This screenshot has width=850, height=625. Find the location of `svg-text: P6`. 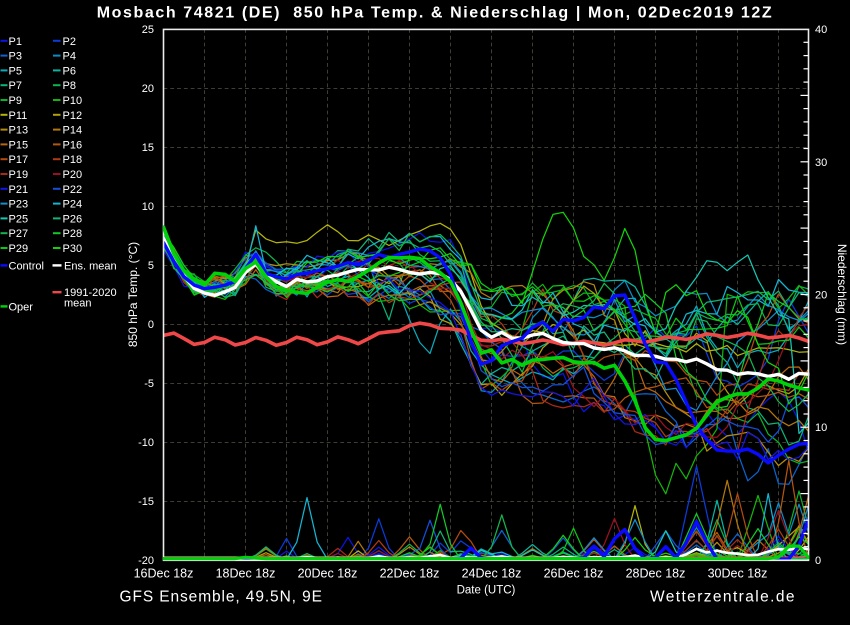

svg-text: P6 is located at coordinates (69, 71).